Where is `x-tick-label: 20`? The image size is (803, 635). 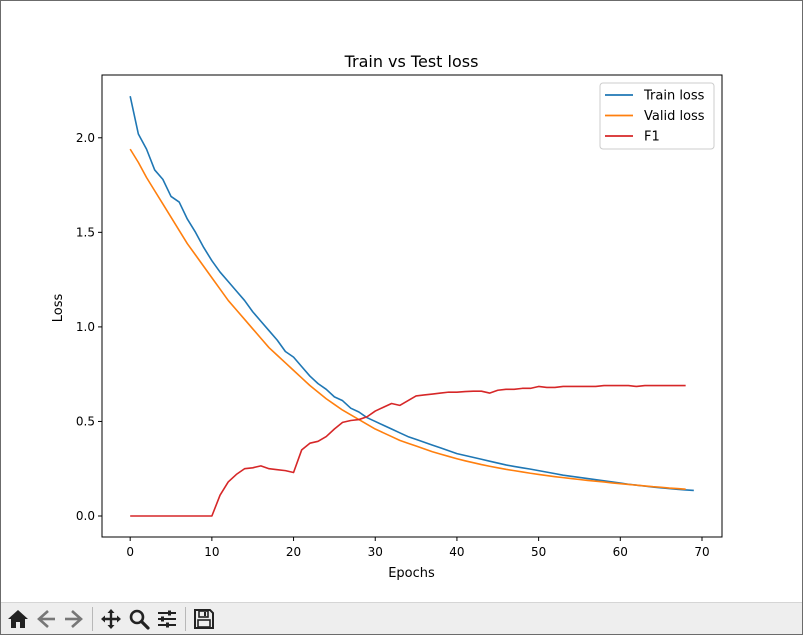
x-tick-label: 20 is located at coordinates (293, 552).